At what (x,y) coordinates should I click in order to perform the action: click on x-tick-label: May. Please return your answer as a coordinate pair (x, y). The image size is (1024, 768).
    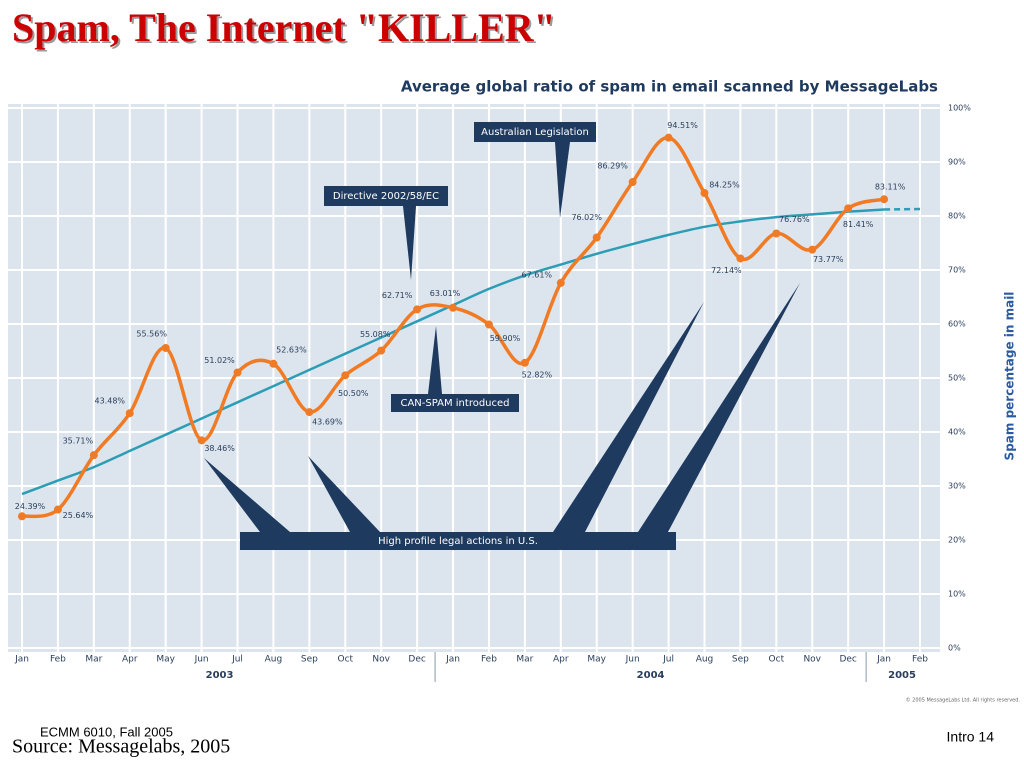
    Looking at the image, I should click on (596, 660).